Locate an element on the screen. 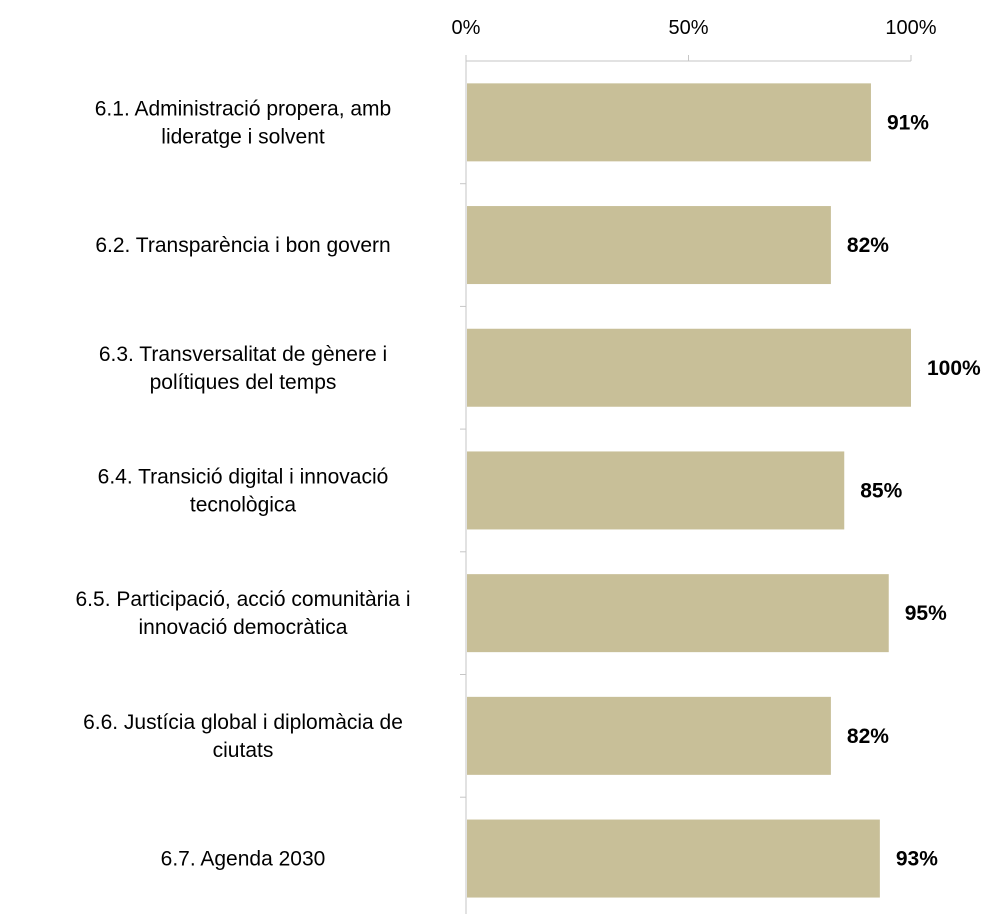  category-label: 6.7. Agenda 2030 is located at coordinates (243, 859).